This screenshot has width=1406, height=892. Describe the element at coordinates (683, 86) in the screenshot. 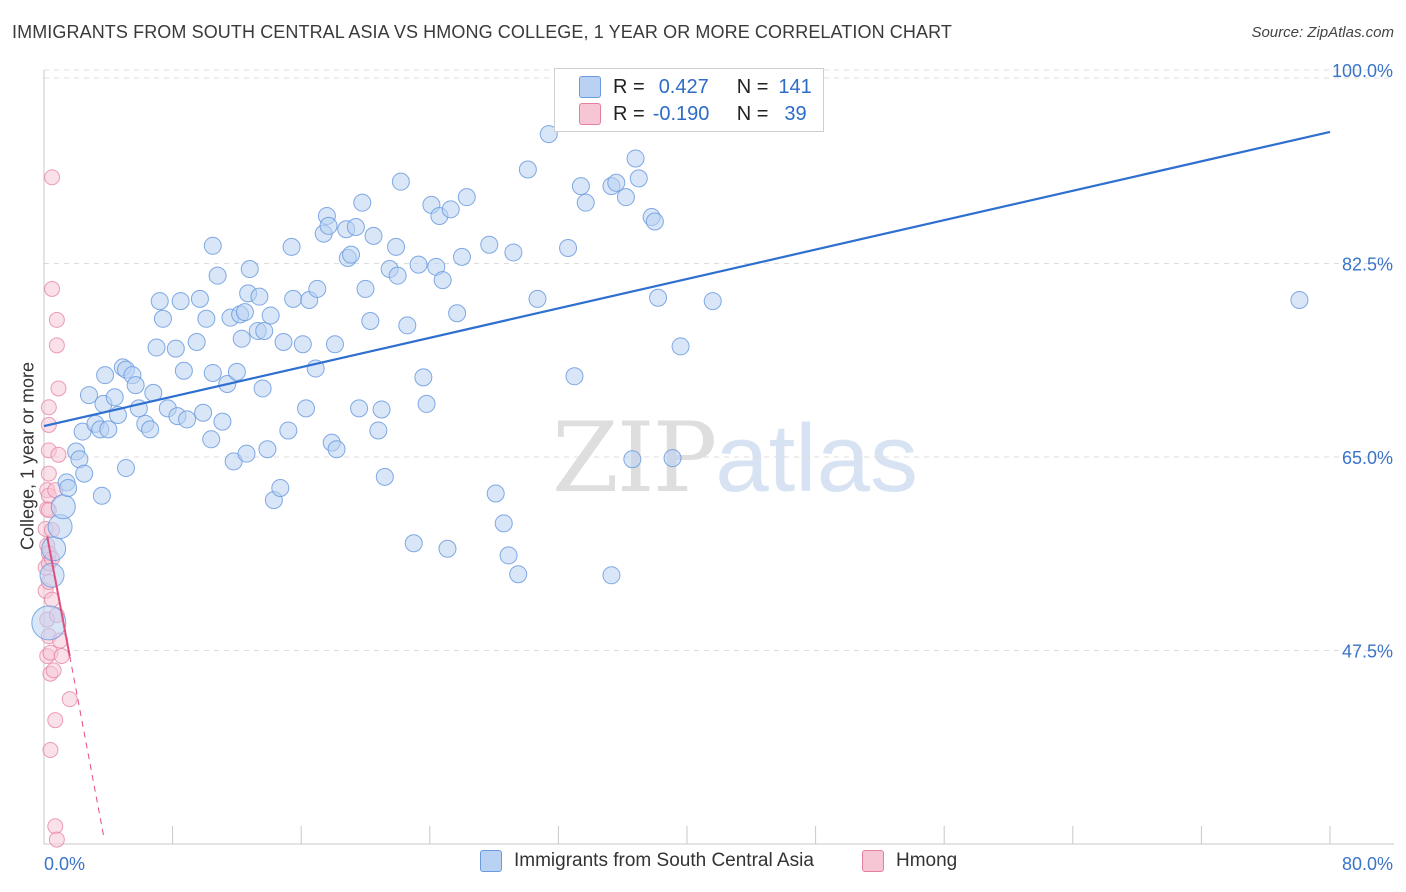

I see `legend-r-value: 0.427` at that location.